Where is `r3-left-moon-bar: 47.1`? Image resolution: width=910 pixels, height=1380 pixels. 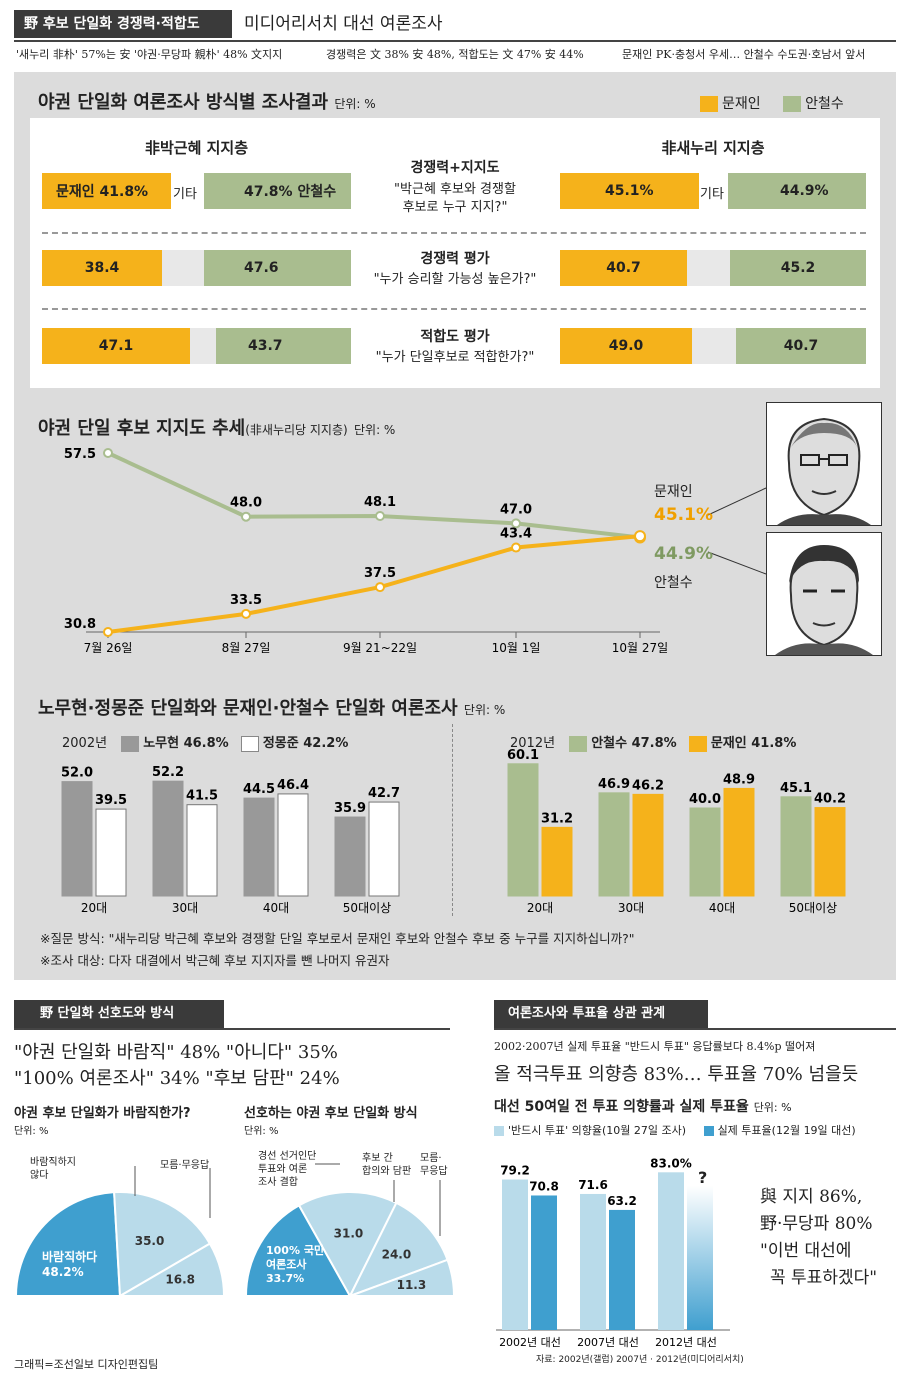 r3-left-moon-bar: 47.1 is located at coordinates (116, 346).